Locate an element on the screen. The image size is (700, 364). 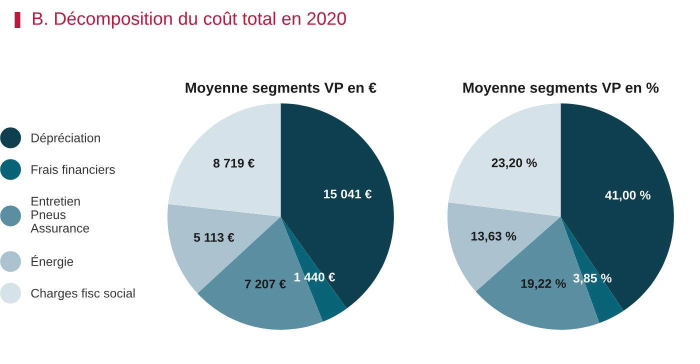
legend-label: Frais financiers is located at coordinates (73, 169).